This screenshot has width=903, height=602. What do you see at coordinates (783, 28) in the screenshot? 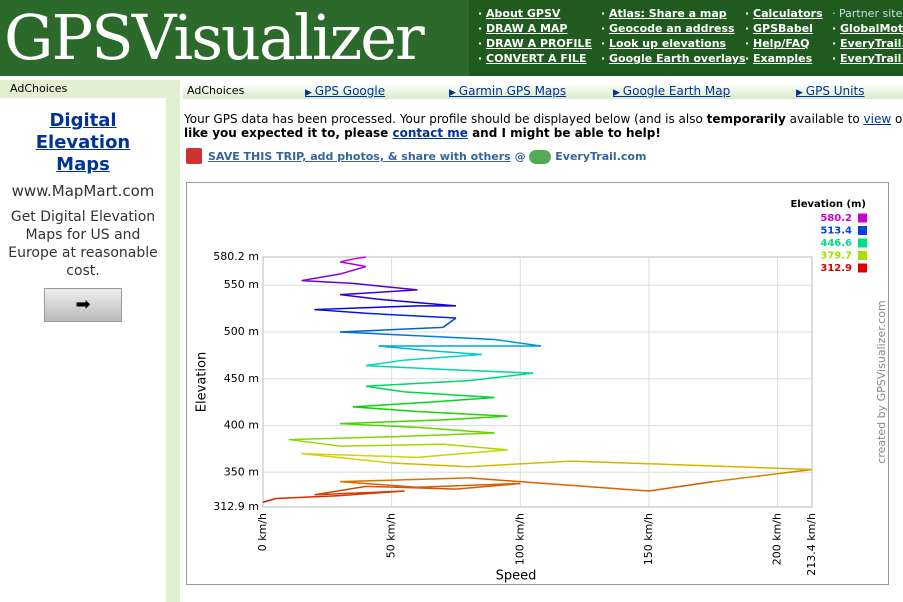
I see `nav-link: GPSBabel` at bounding box center [783, 28].